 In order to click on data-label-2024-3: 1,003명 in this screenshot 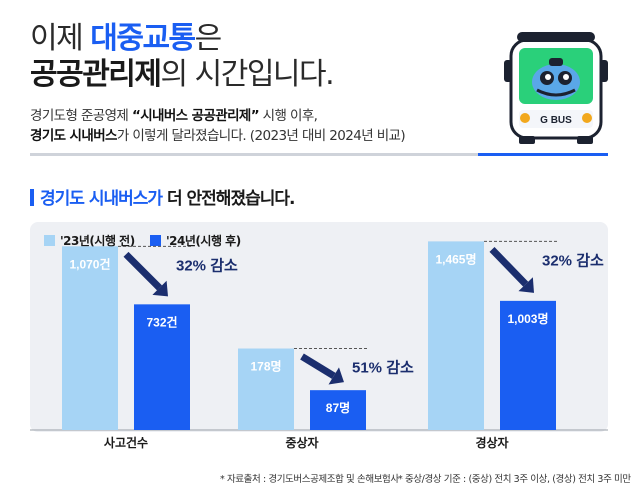, I will do `click(527, 319)`.